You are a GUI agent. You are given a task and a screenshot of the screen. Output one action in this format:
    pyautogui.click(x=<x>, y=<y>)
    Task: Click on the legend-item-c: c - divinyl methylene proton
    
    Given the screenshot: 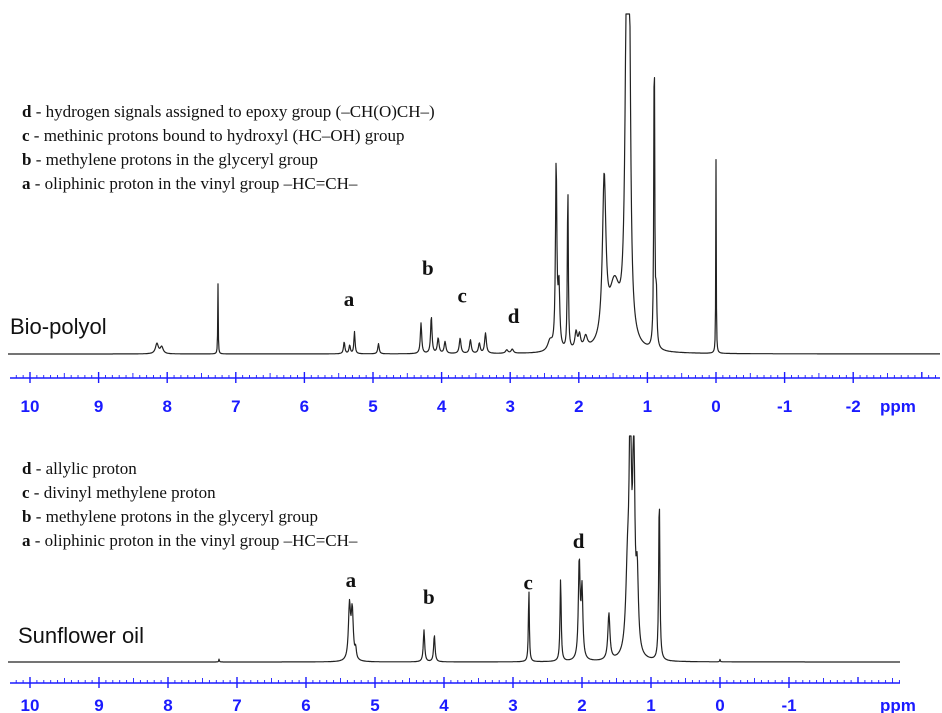 What is the action you would take?
    pyautogui.click(x=119, y=492)
    